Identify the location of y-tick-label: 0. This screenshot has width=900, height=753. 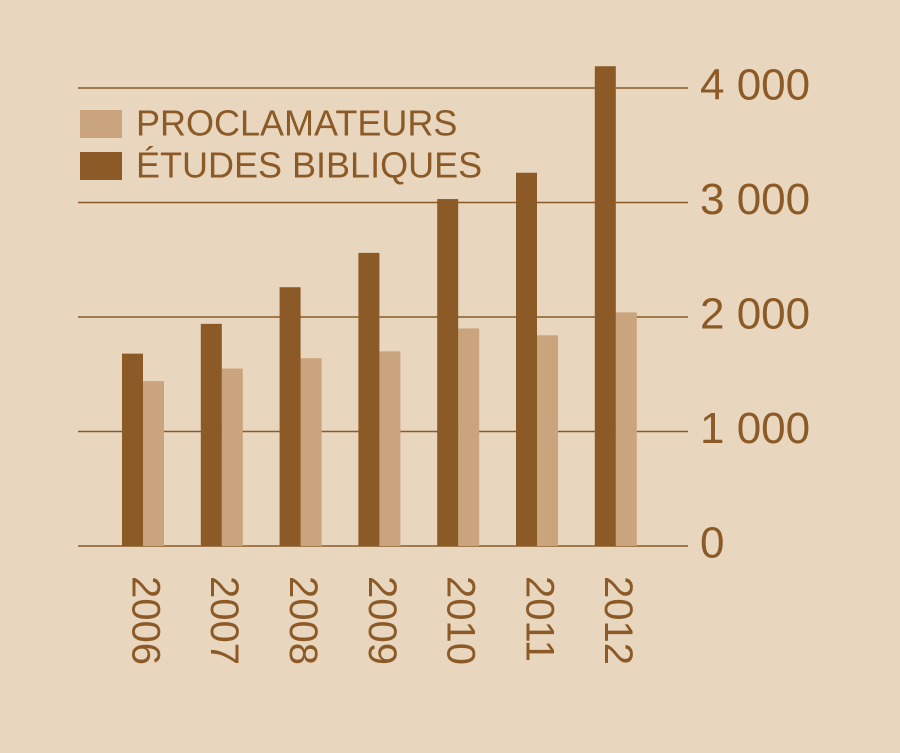
(712, 543).